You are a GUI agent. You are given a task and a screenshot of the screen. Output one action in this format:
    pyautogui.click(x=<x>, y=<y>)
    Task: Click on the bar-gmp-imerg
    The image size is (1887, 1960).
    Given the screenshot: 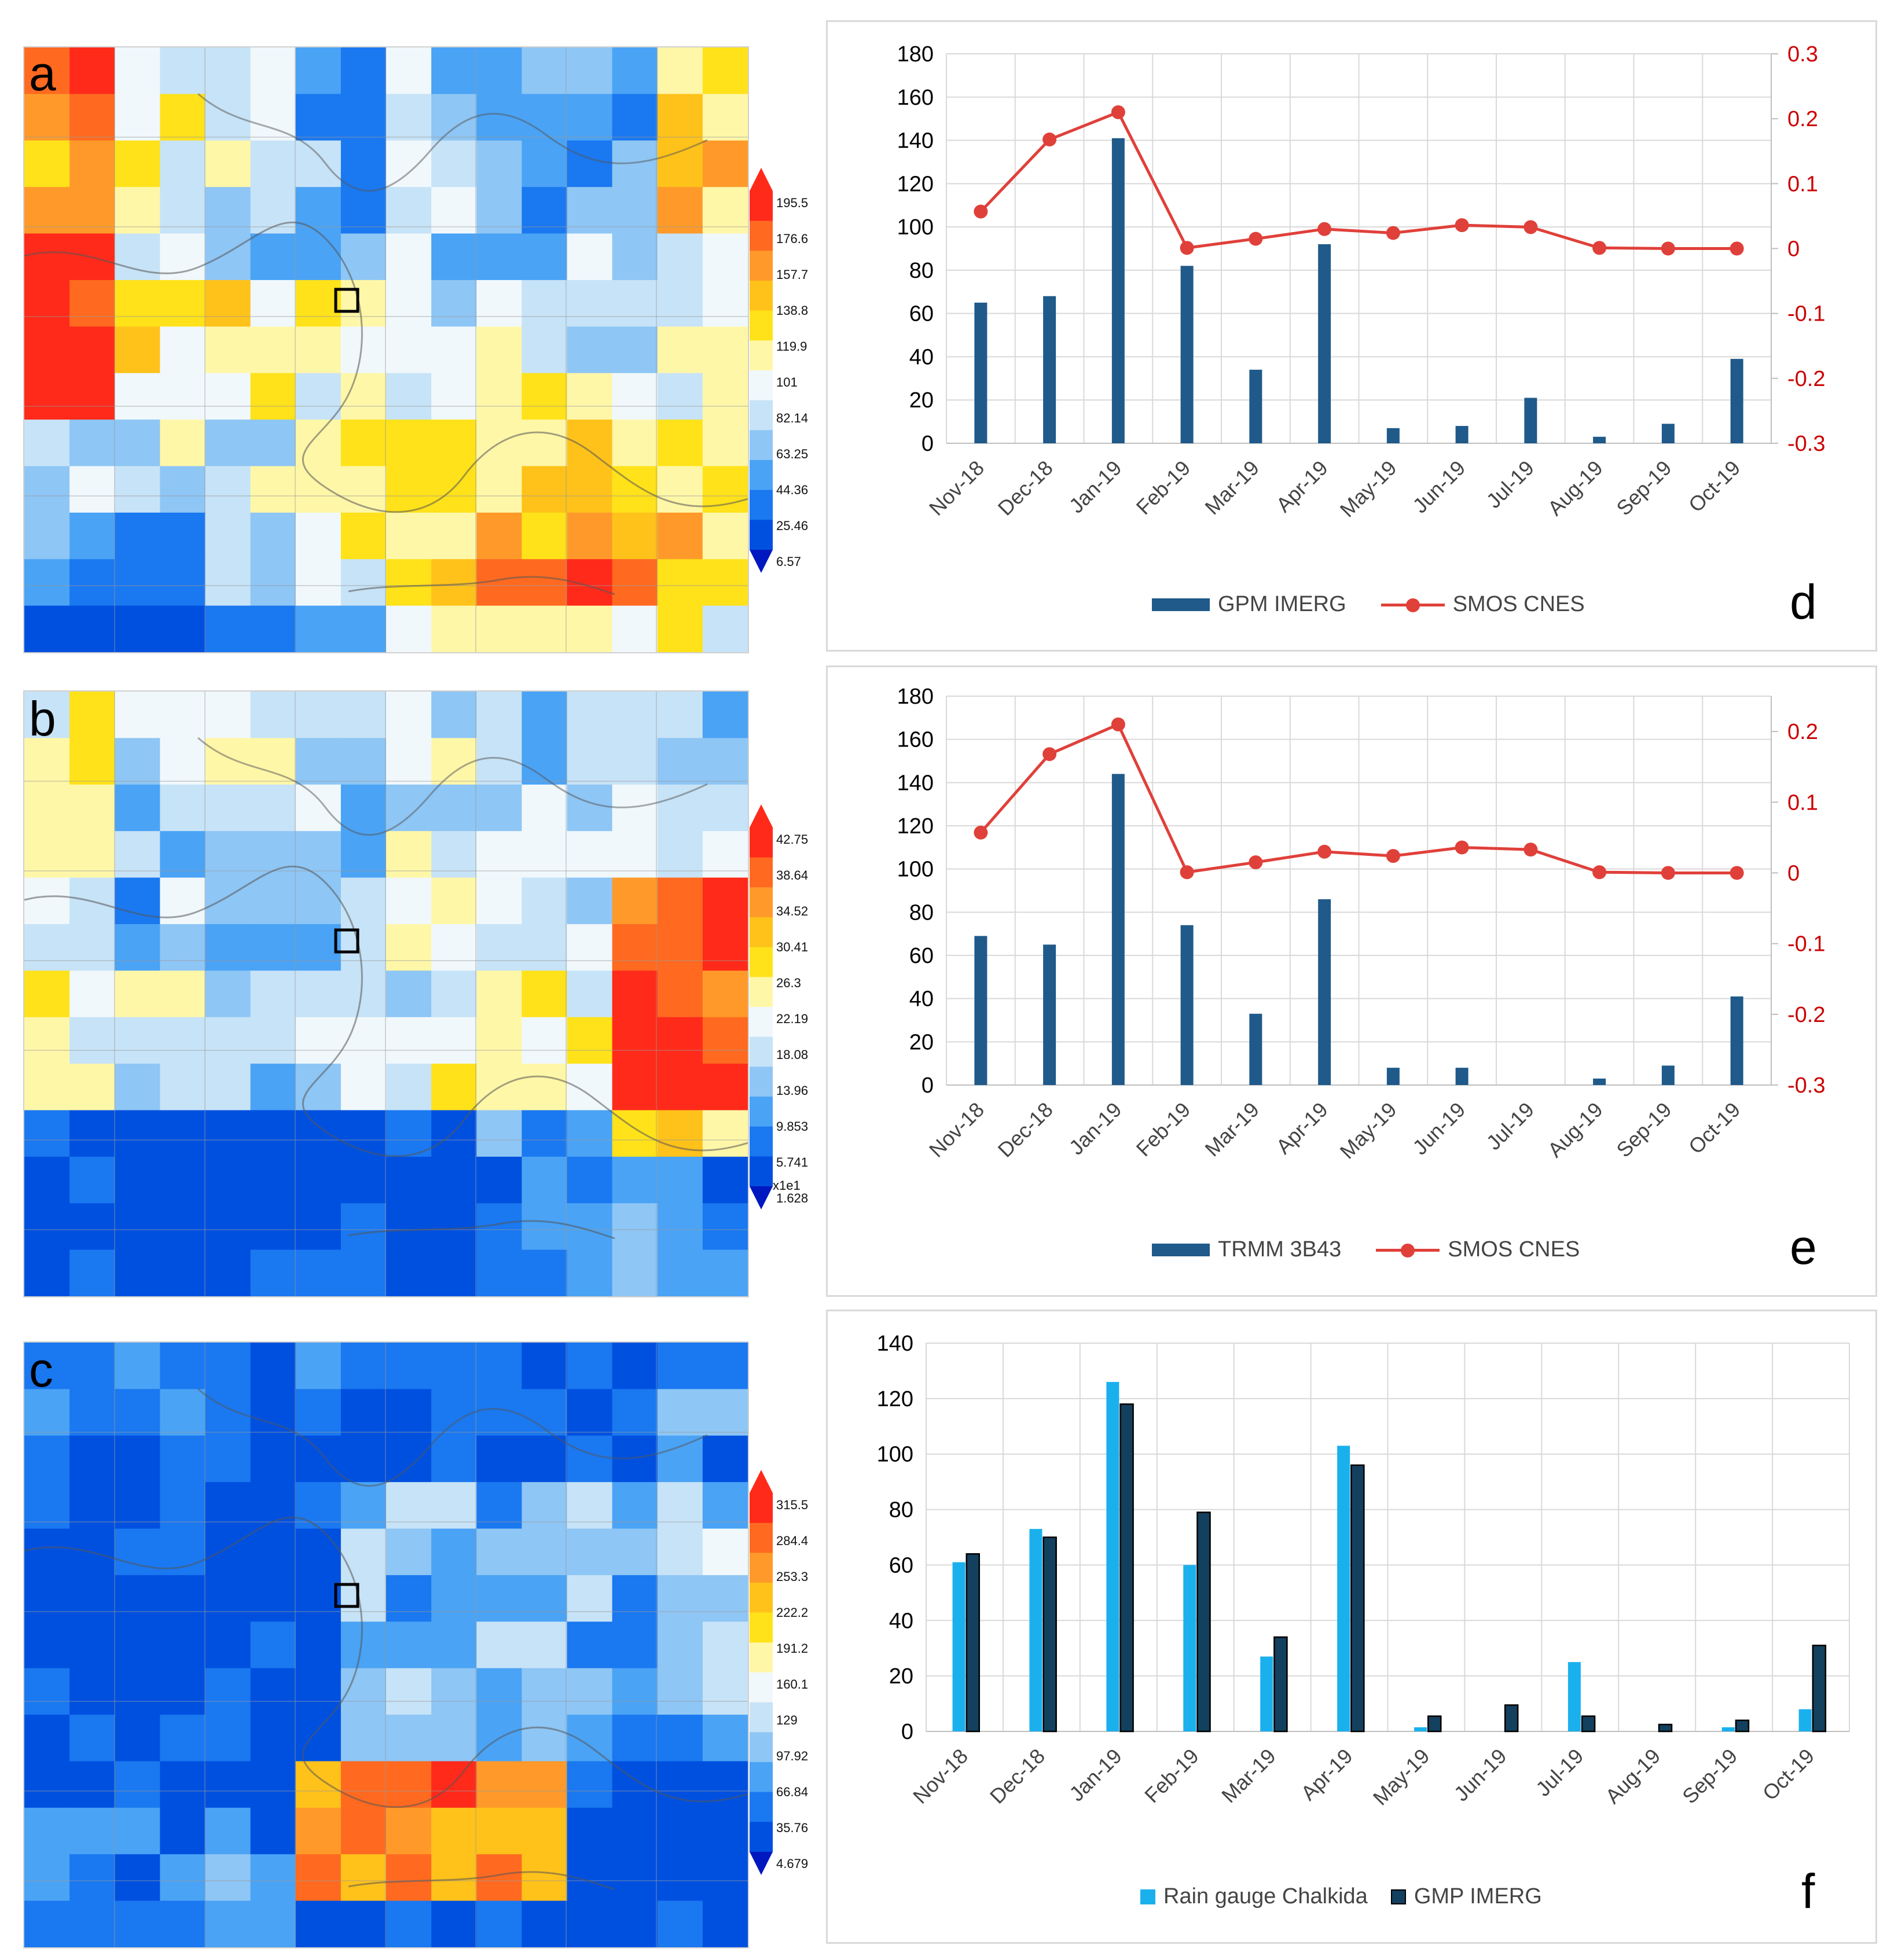 What is the action you would take?
    pyautogui.click(x=1820, y=1689)
    